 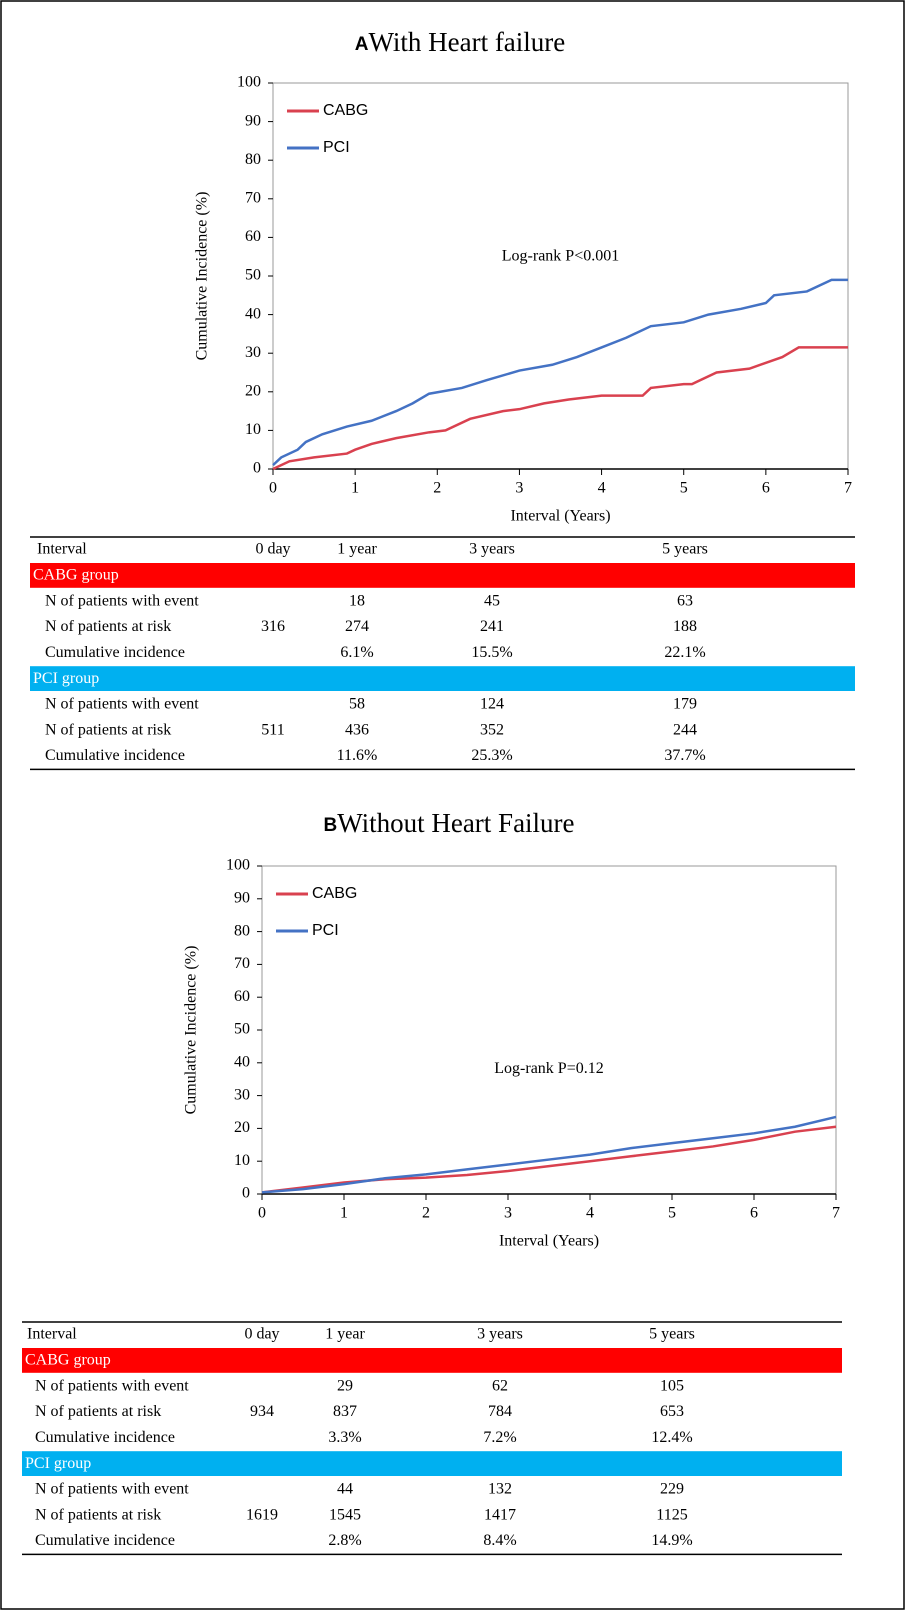 What do you see at coordinates (499, 1540) in the screenshot?
I see `table-cell: 8.4%` at bounding box center [499, 1540].